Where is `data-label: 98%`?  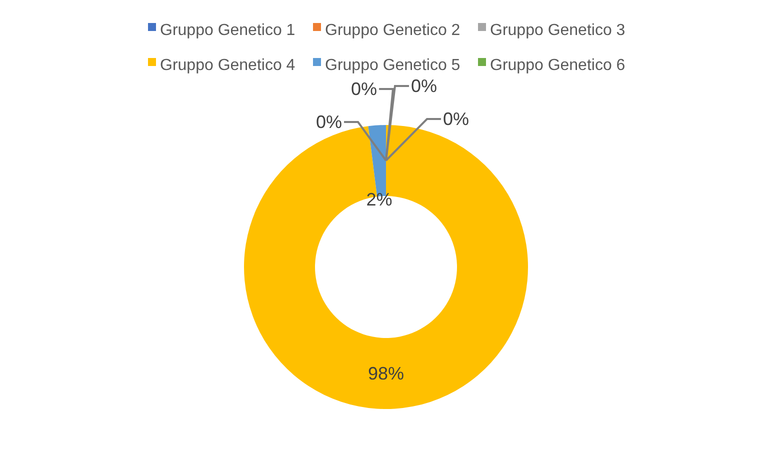
data-label: 98% is located at coordinates (386, 374).